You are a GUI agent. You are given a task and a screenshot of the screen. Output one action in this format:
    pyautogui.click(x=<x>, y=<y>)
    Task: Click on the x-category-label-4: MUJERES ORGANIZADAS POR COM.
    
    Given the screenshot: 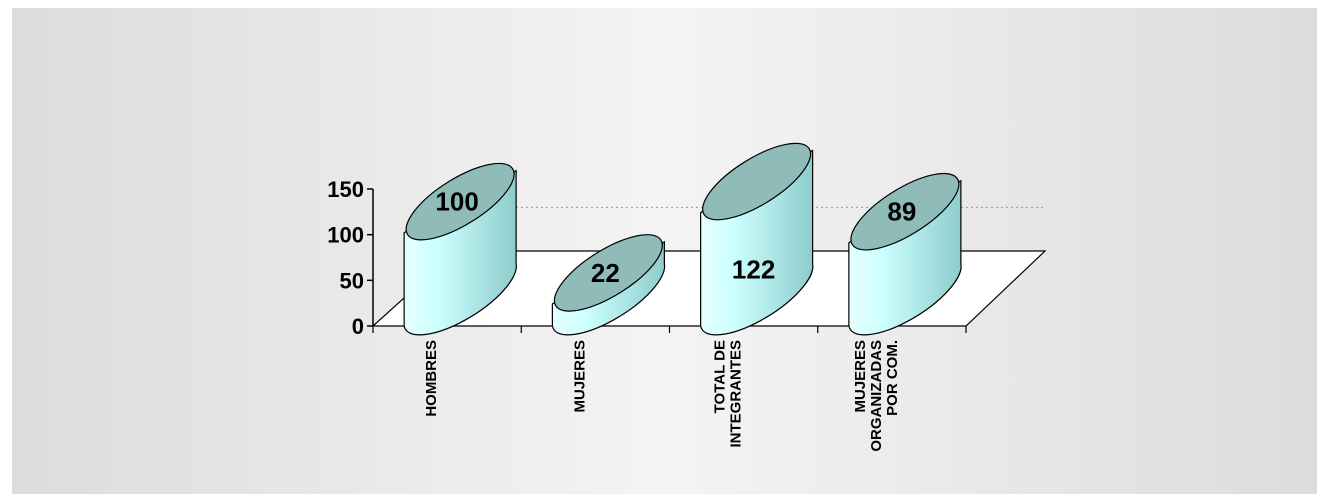 What is the action you would take?
    pyautogui.click(x=876, y=396)
    